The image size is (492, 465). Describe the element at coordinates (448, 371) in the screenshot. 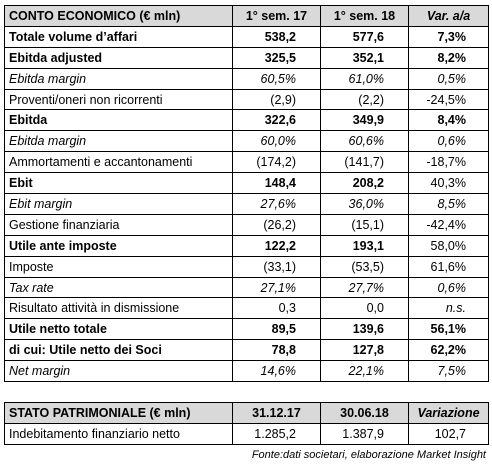

I see `value-cell: 7,5%` at that location.